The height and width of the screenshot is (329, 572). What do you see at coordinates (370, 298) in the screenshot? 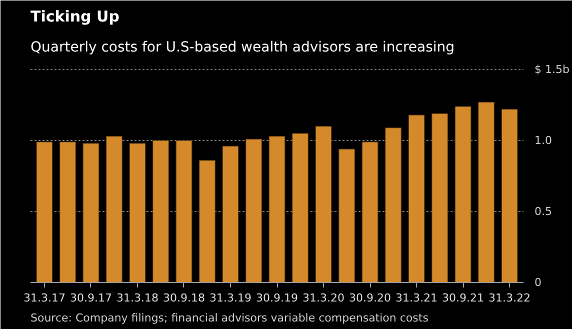
I see `x-tick-label: 30.9.20` at bounding box center [370, 298].